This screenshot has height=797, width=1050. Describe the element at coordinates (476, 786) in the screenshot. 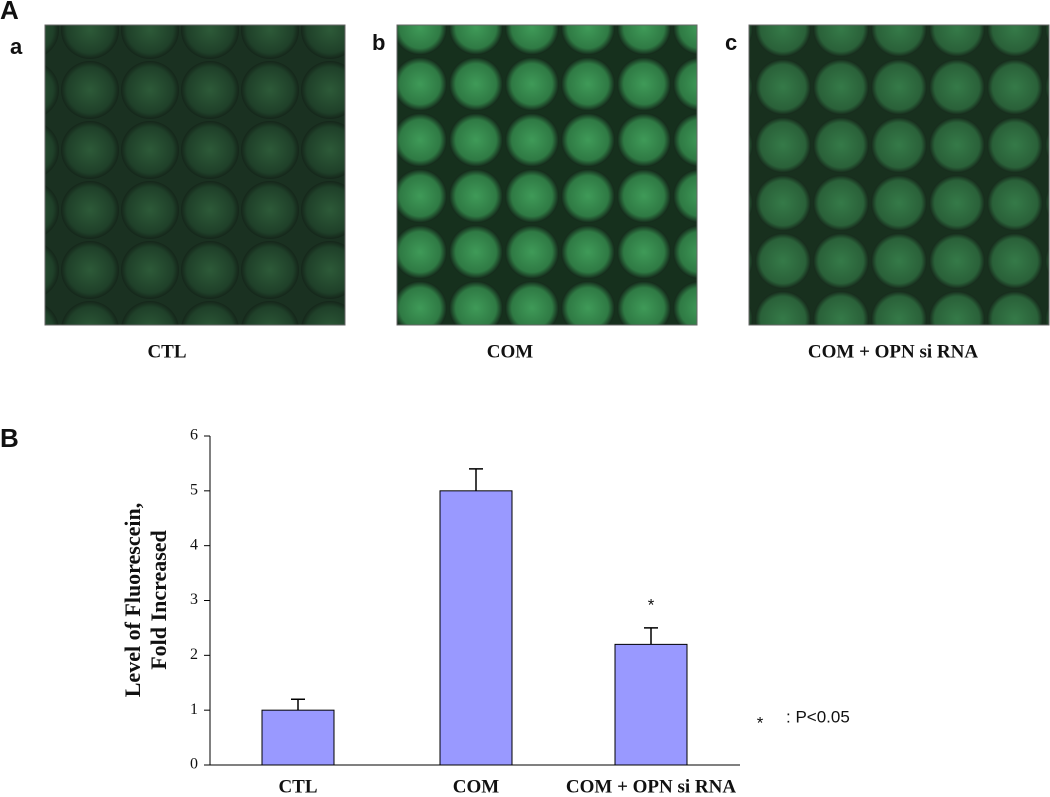

I see `x-tick-label: COM` at that location.